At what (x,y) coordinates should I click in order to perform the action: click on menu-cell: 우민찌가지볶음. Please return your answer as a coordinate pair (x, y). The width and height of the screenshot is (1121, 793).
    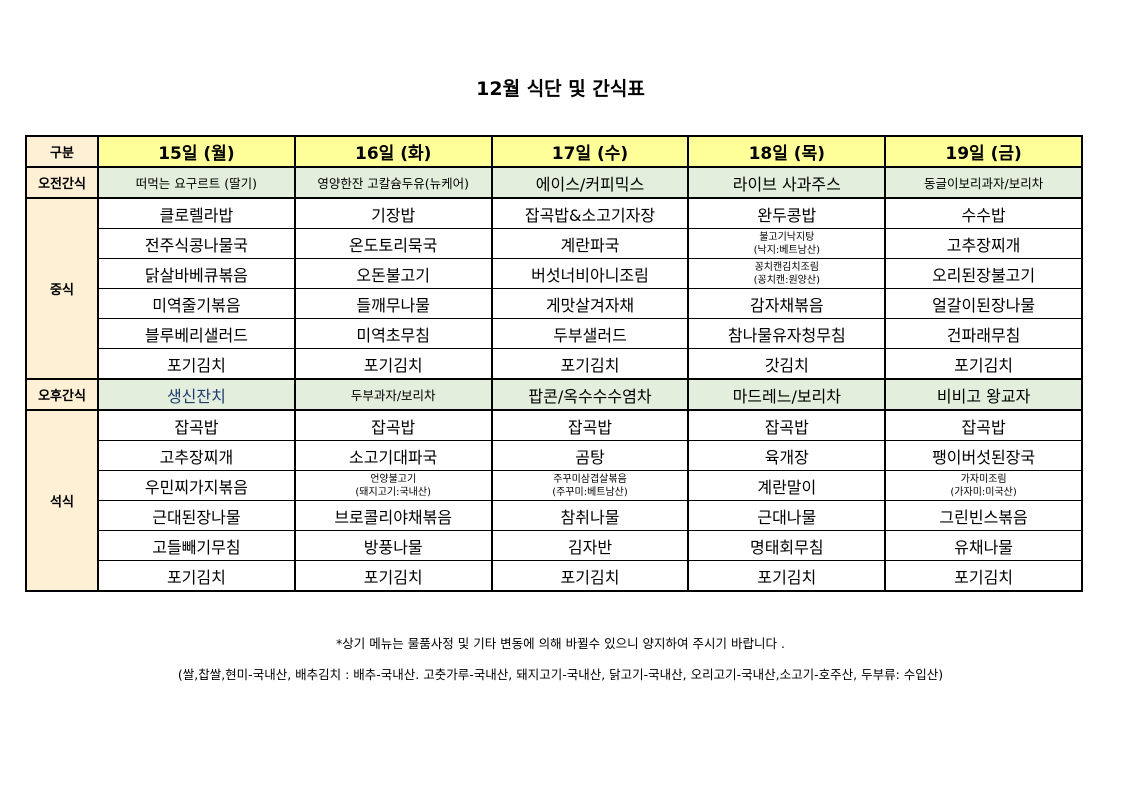
    Looking at the image, I should click on (196, 485).